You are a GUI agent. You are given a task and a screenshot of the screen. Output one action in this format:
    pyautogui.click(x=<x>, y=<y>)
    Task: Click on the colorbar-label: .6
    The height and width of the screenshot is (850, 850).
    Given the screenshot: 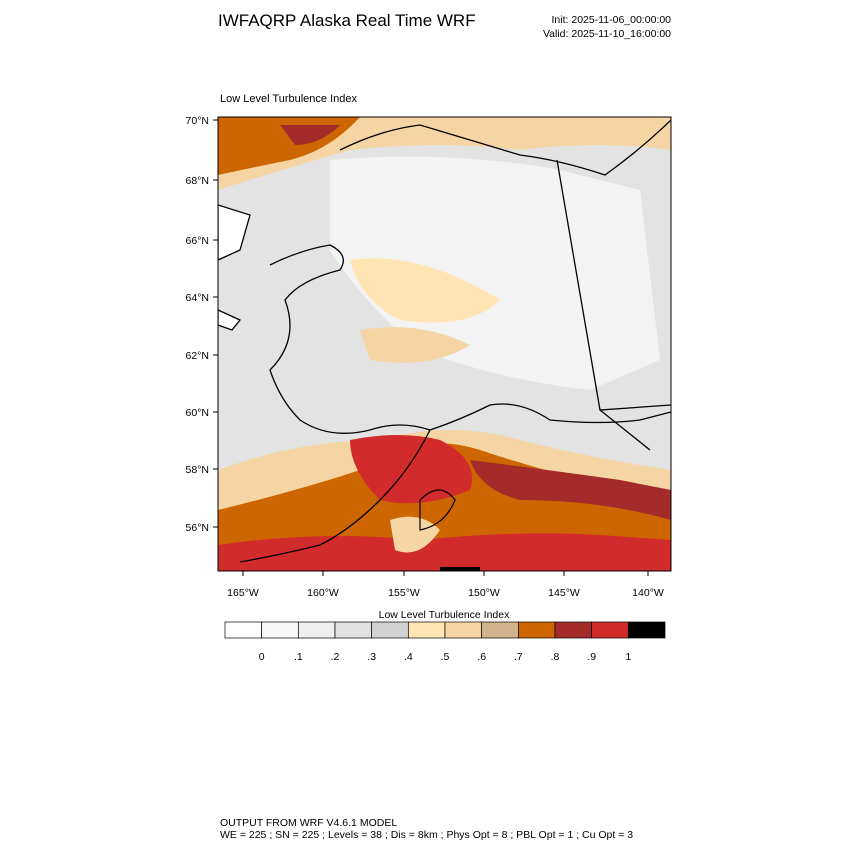 What is the action you would take?
    pyautogui.click(x=481, y=657)
    